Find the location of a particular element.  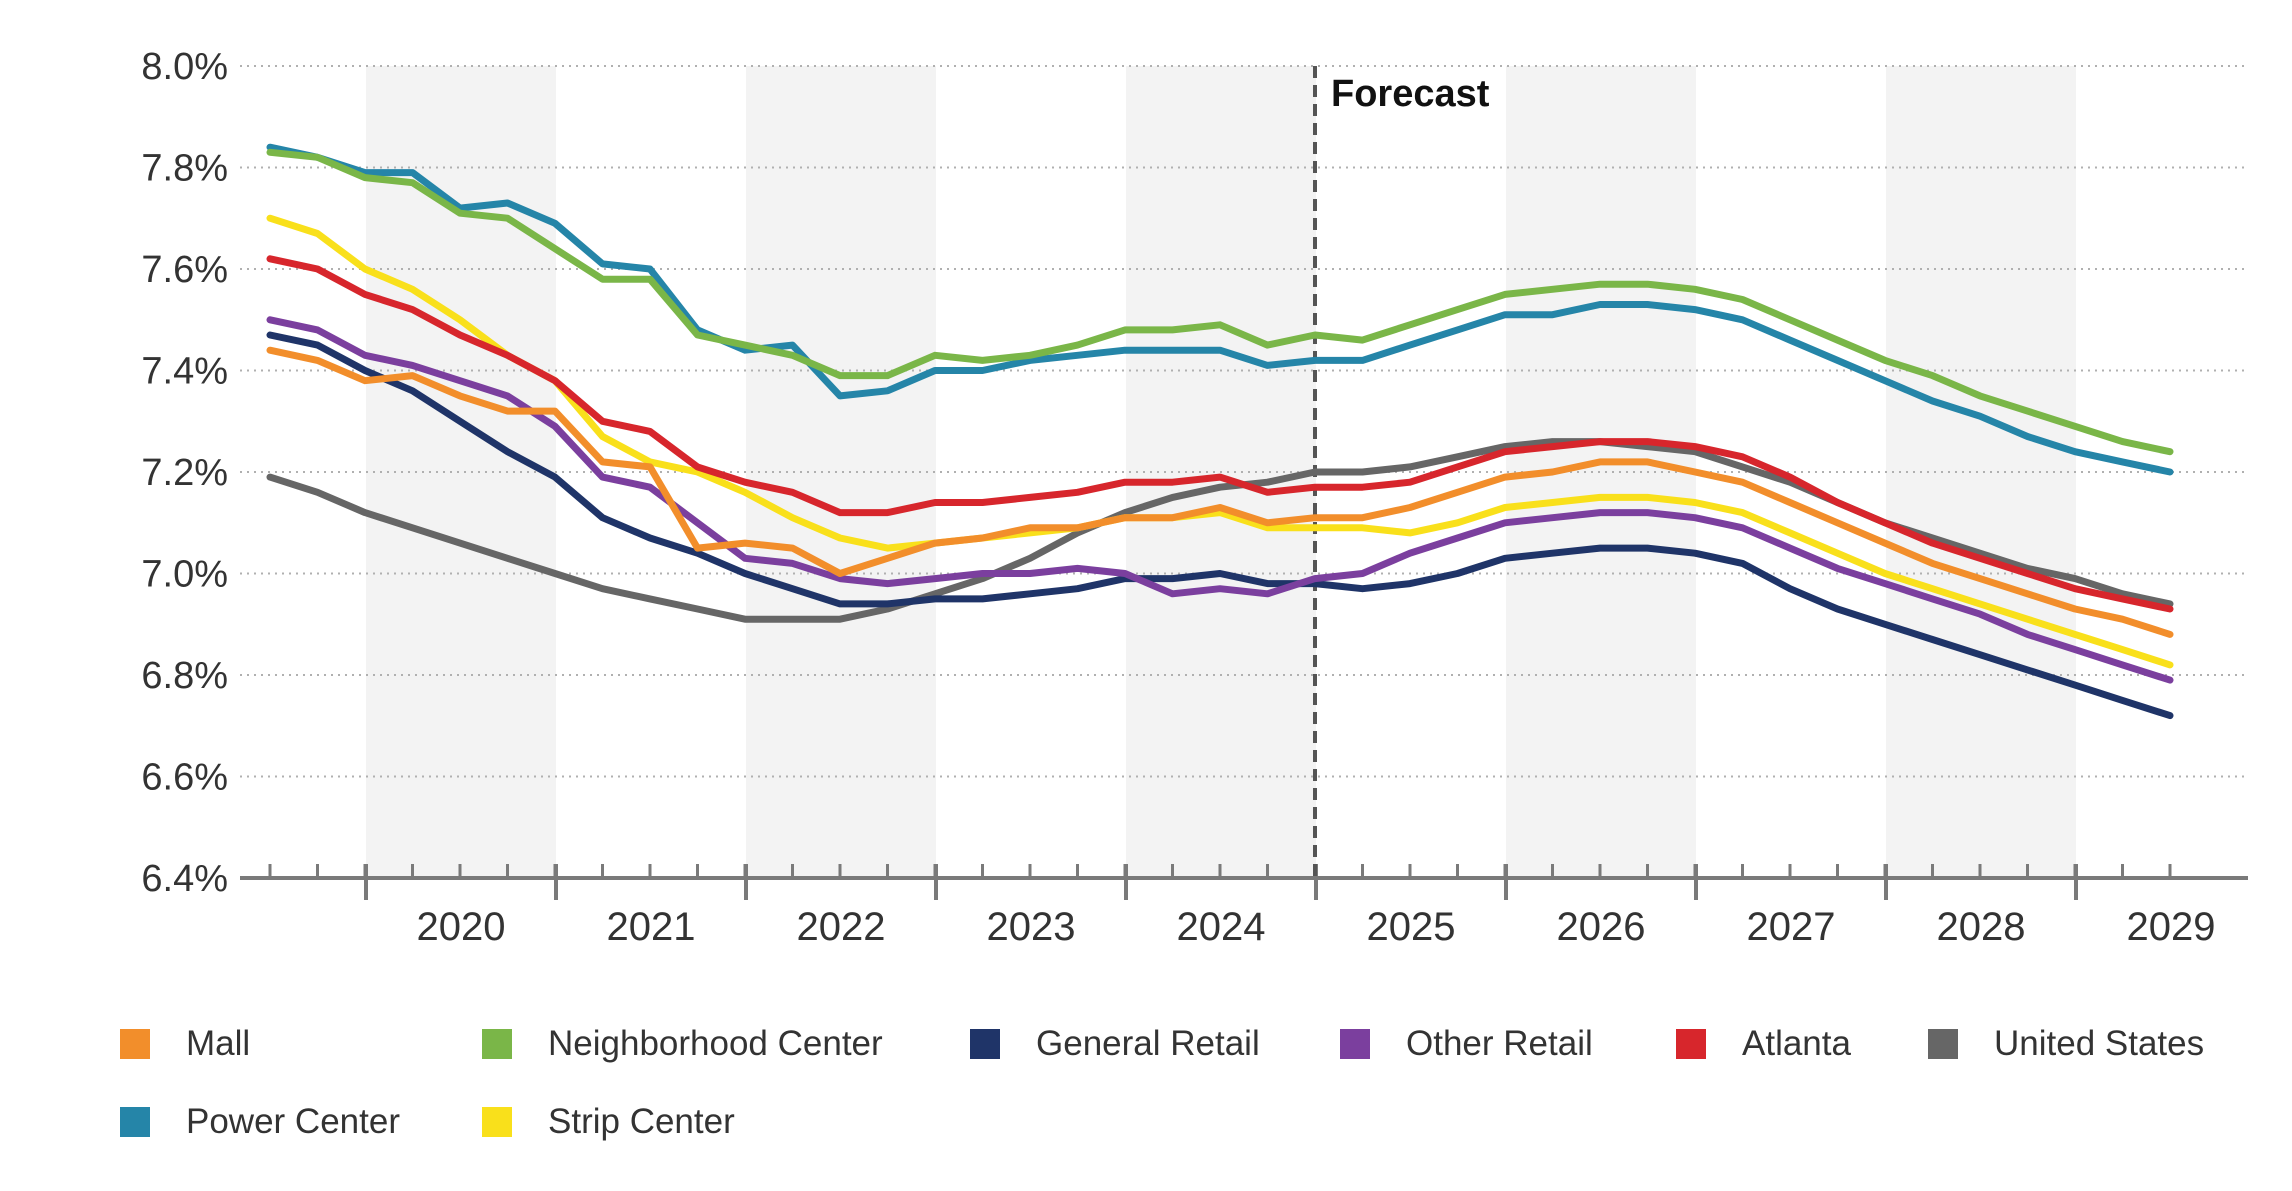

y-tick-label: 6.6% is located at coordinates (184, 778).